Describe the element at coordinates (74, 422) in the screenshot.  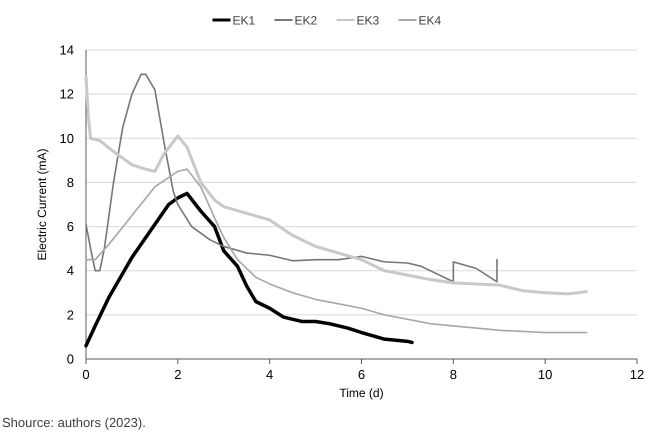
I see `text: Shource: authors (2023).` at that location.